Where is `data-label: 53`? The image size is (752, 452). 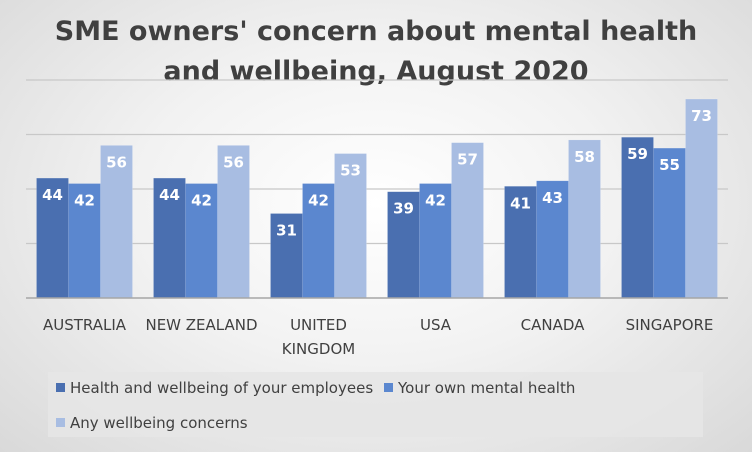
data-label: 53 is located at coordinates (350, 171).